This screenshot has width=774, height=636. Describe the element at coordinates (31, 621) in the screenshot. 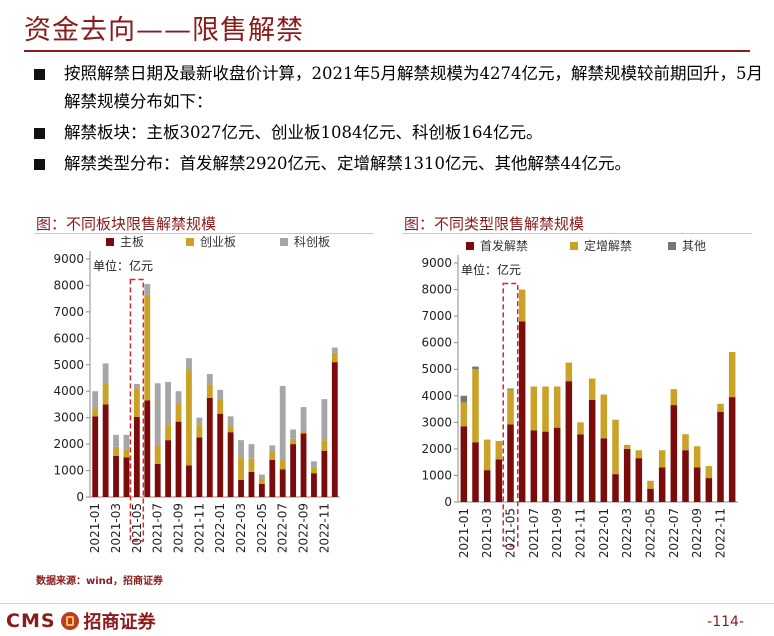

I see `logo-cms-text: CMS` at that location.